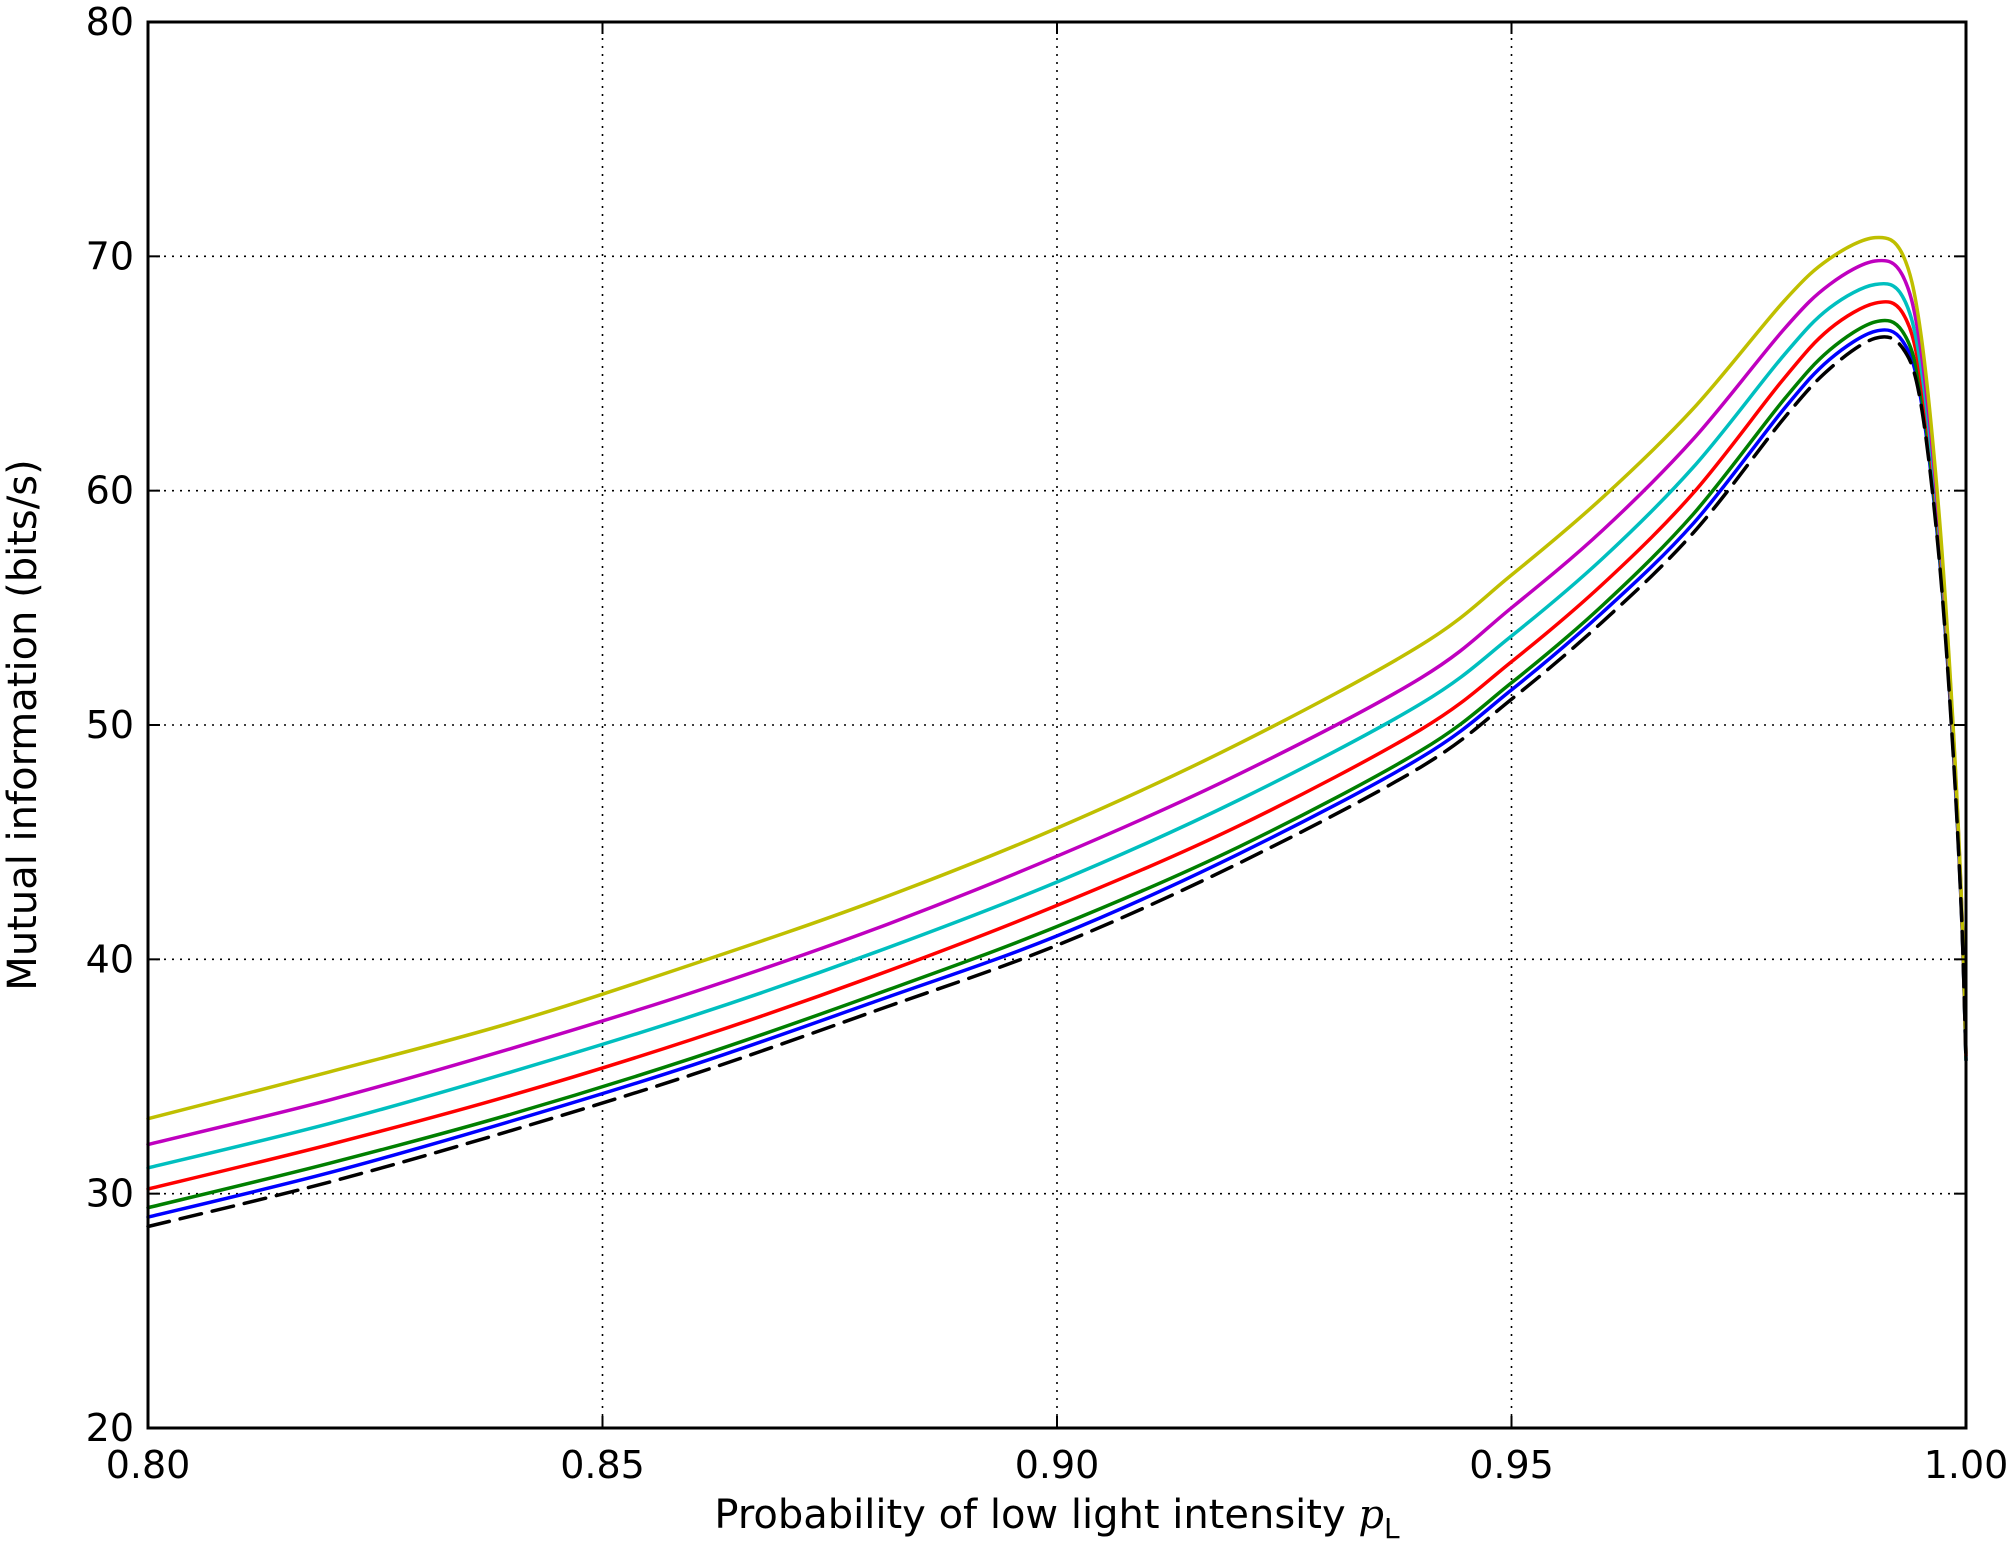  What do you see at coordinates (110, 491) in the screenshot?
I see `y-tick-label: 60` at bounding box center [110, 491].